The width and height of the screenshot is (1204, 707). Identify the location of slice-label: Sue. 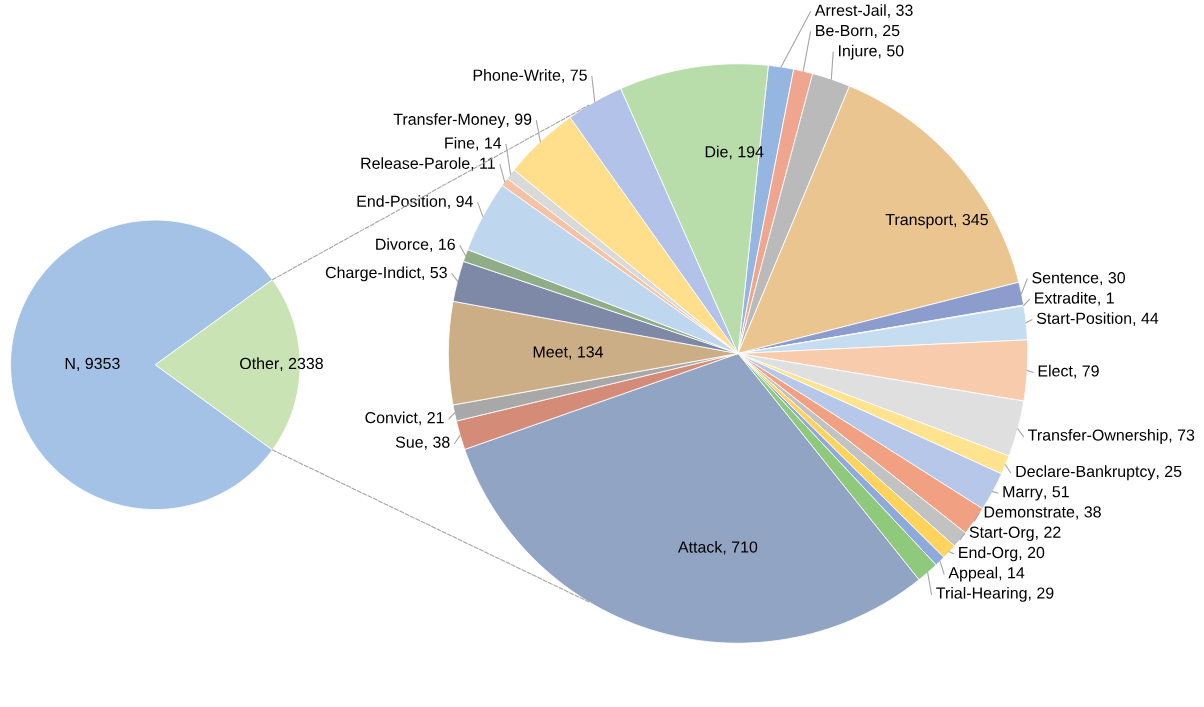
(409, 442).